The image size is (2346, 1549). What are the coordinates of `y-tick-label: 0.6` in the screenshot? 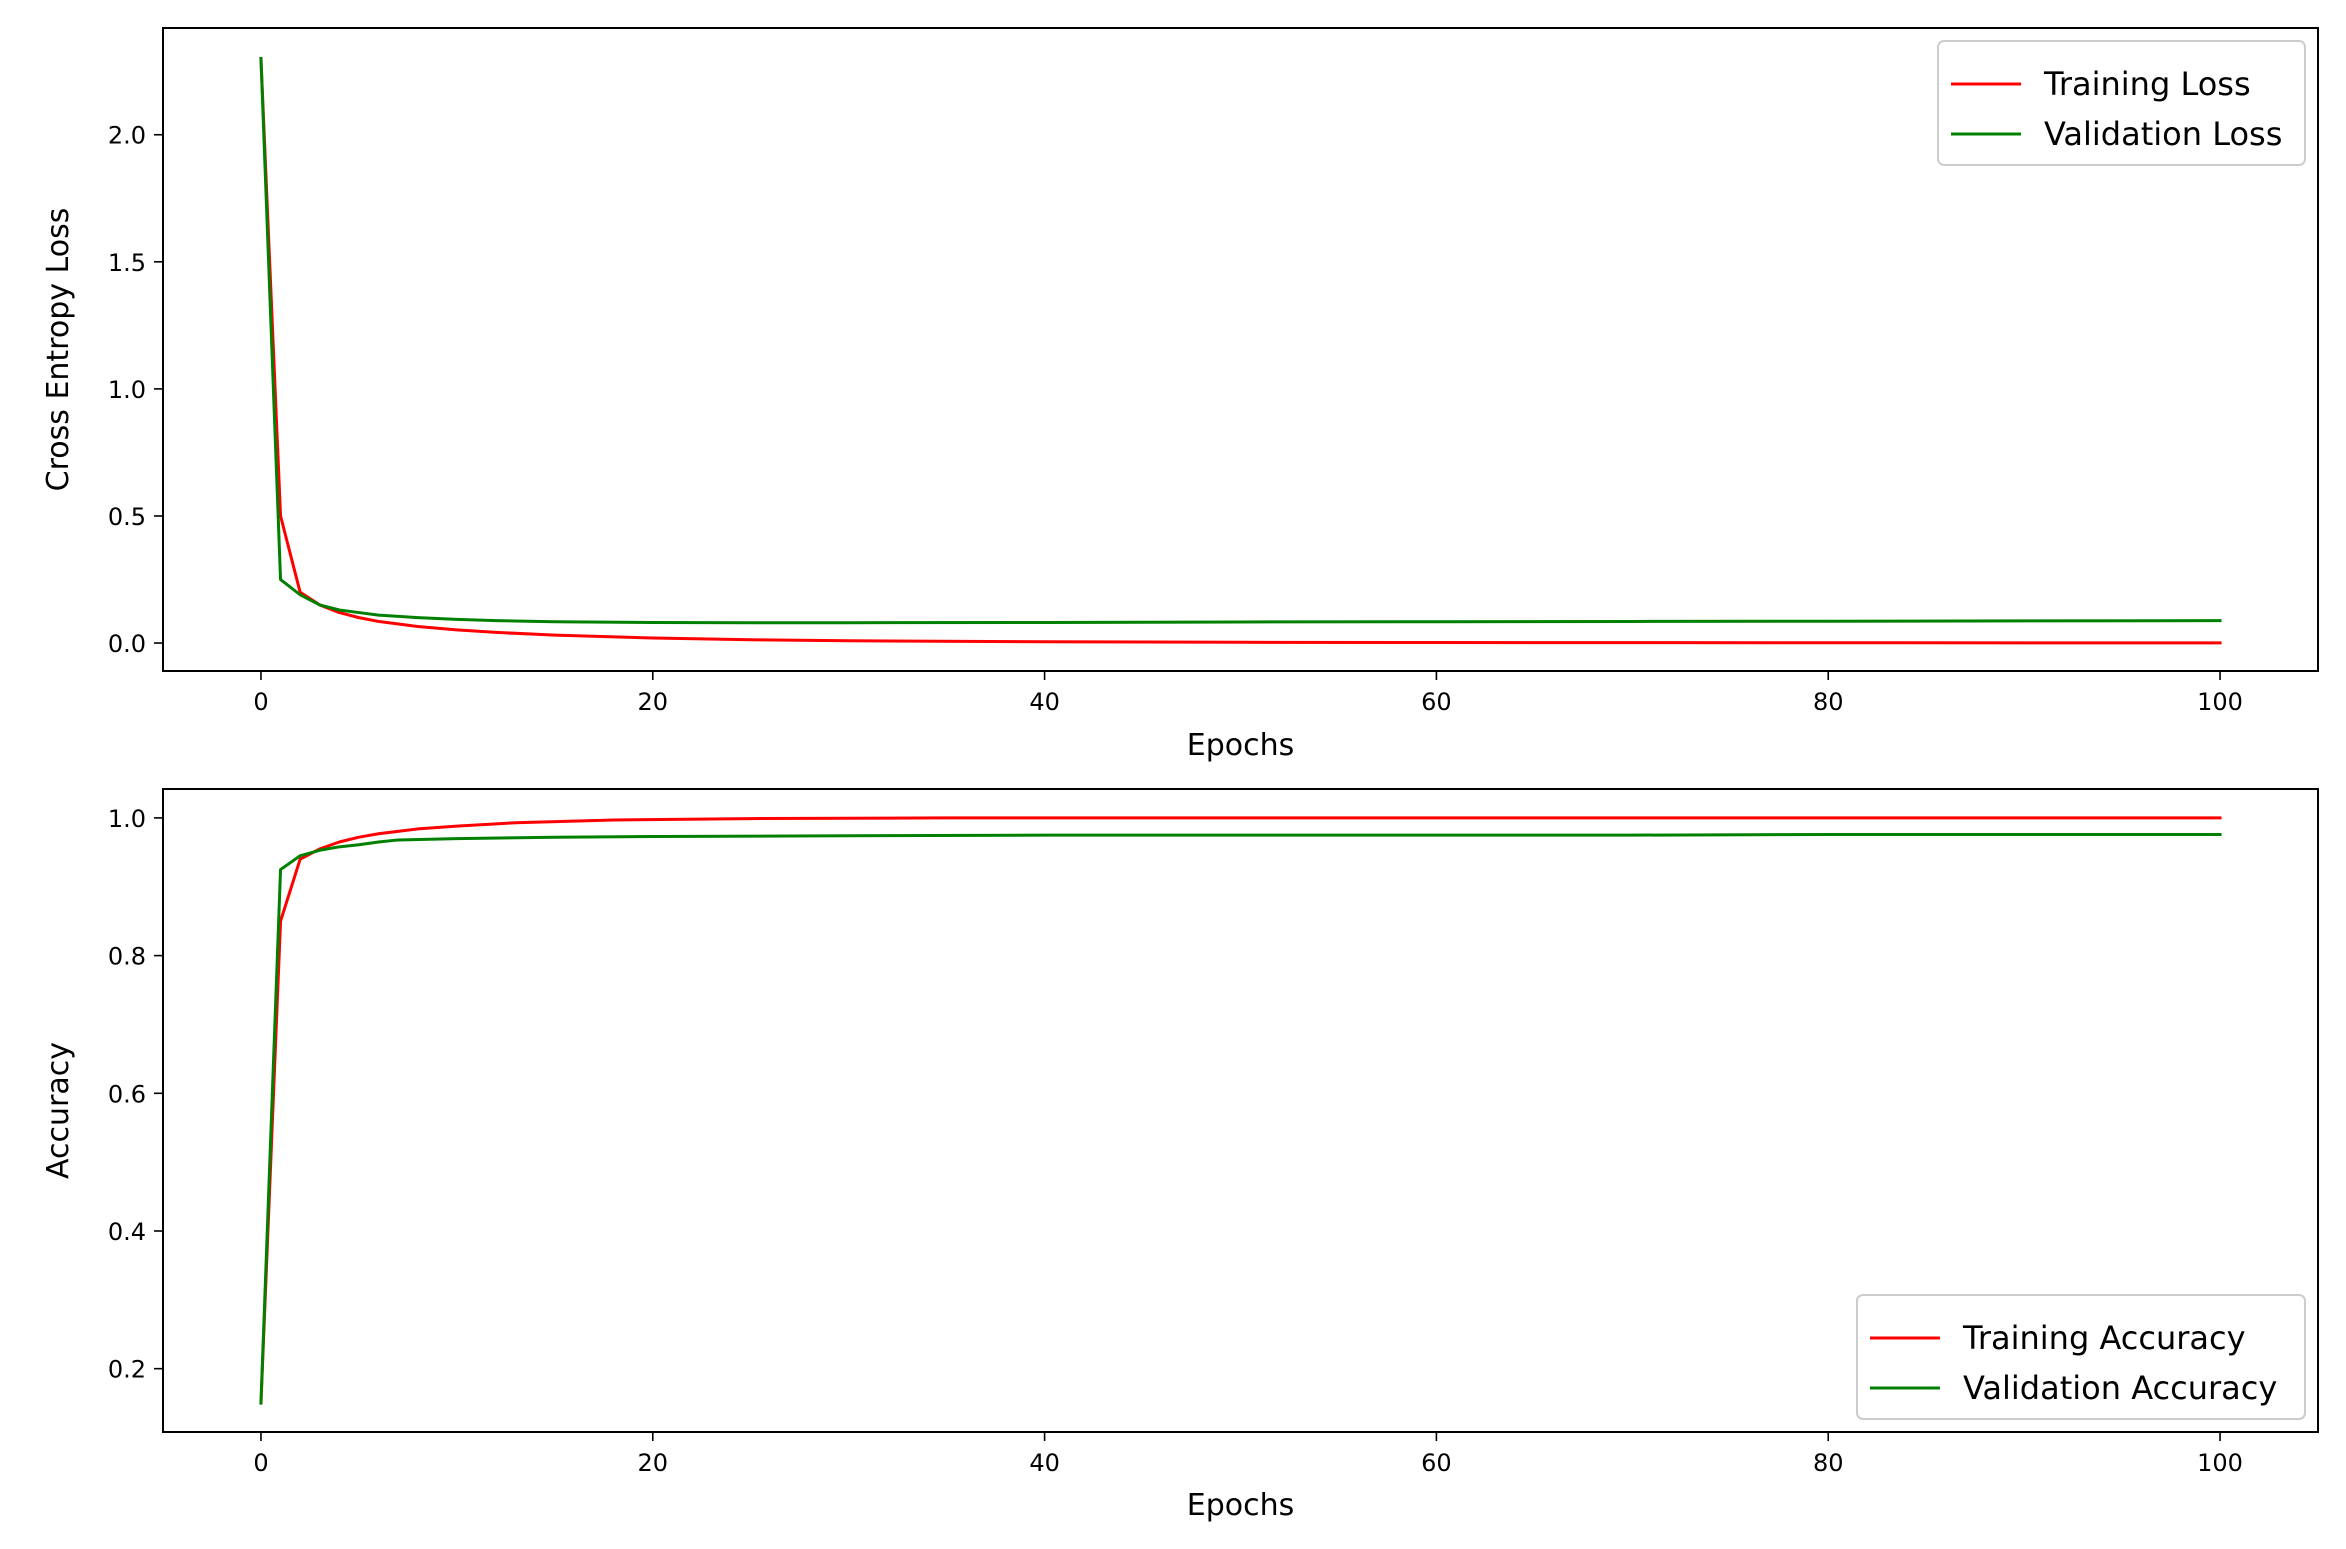 It's located at (127, 1094).